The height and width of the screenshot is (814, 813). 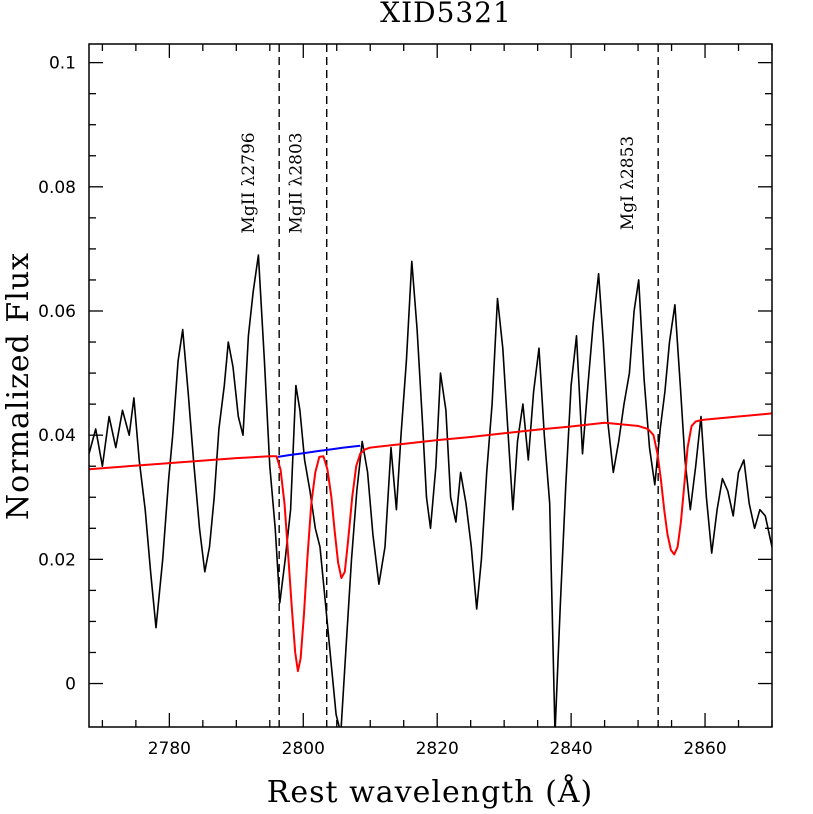 What do you see at coordinates (57, 374) in the screenshot?
I see `y-tick-labels: 0 0.02 0.04 0.06 0.08 0.1` at bounding box center [57, 374].